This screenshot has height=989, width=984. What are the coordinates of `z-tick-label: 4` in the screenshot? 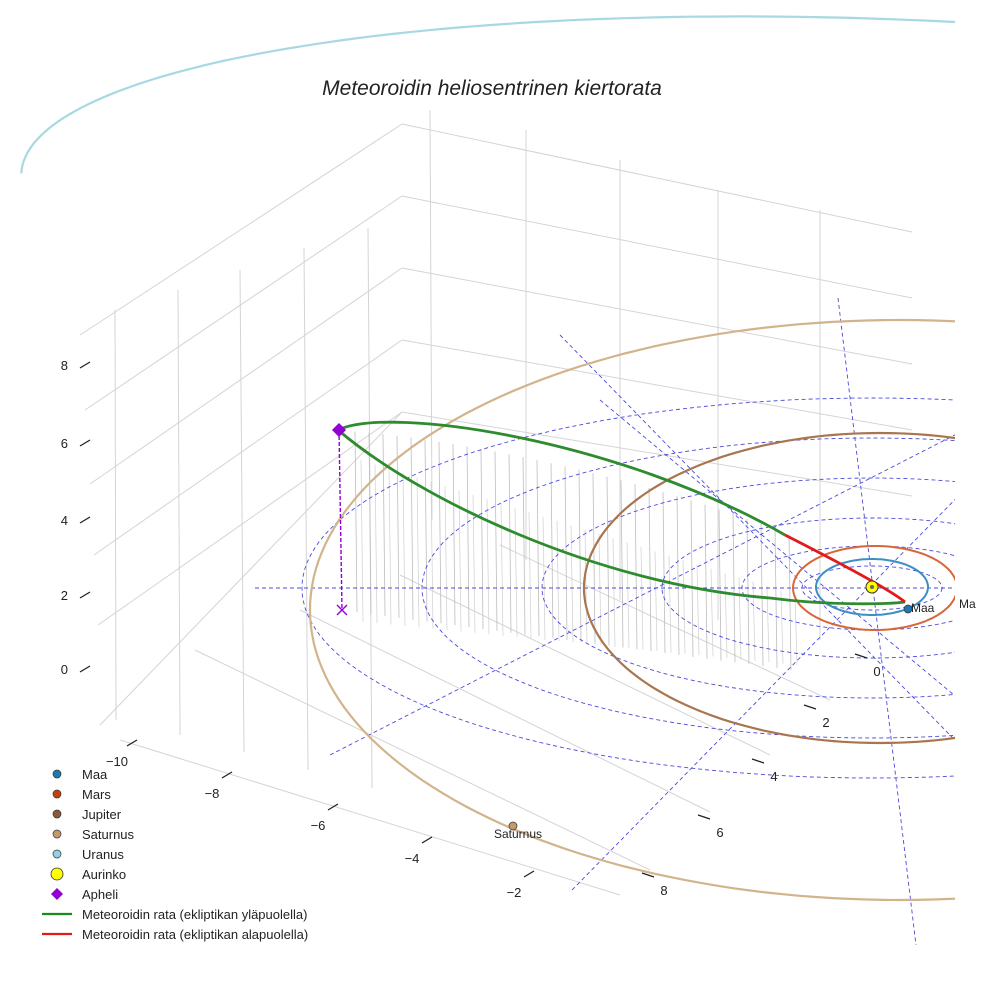 It's located at (64, 520).